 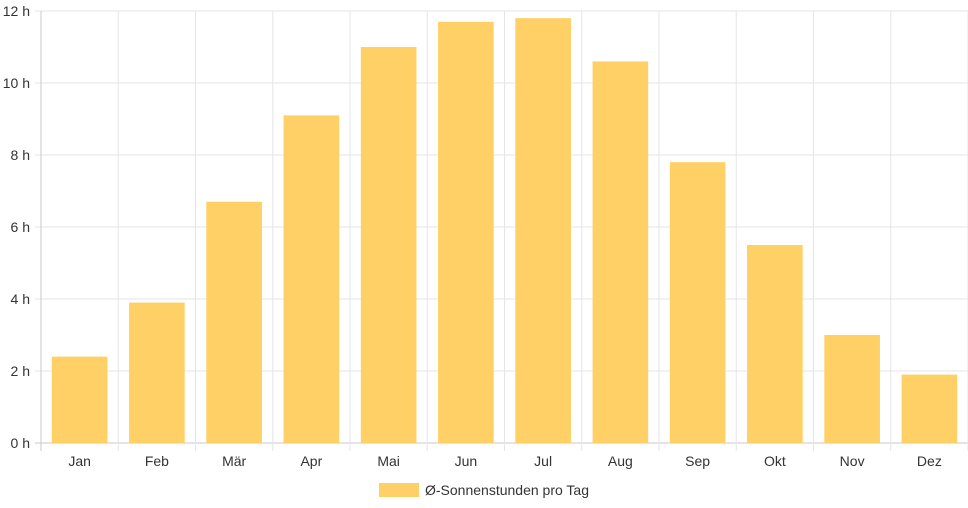 What do you see at coordinates (507, 490) in the screenshot?
I see `legend-label: Ø-Sonnenstunden pro Tag` at bounding box center [507, 490].